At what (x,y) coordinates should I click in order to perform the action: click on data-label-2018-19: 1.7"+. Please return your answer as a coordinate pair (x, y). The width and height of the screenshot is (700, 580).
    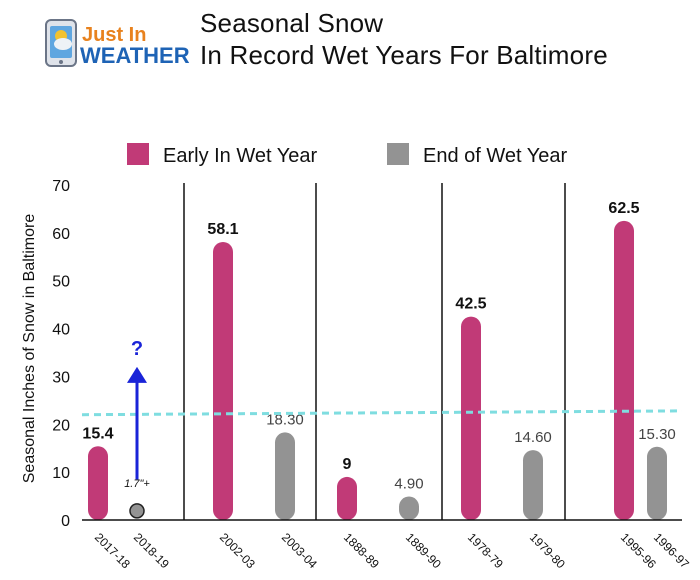
    Looking at the image, I should click on (137, 484).